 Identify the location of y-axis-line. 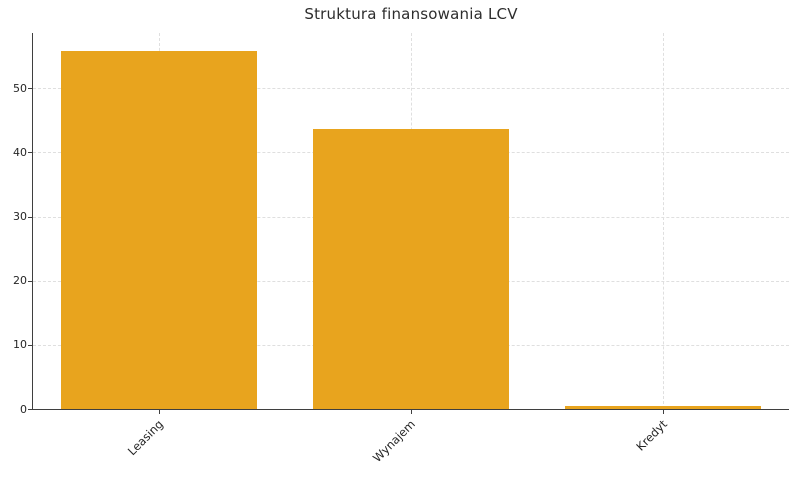
(32, 221).